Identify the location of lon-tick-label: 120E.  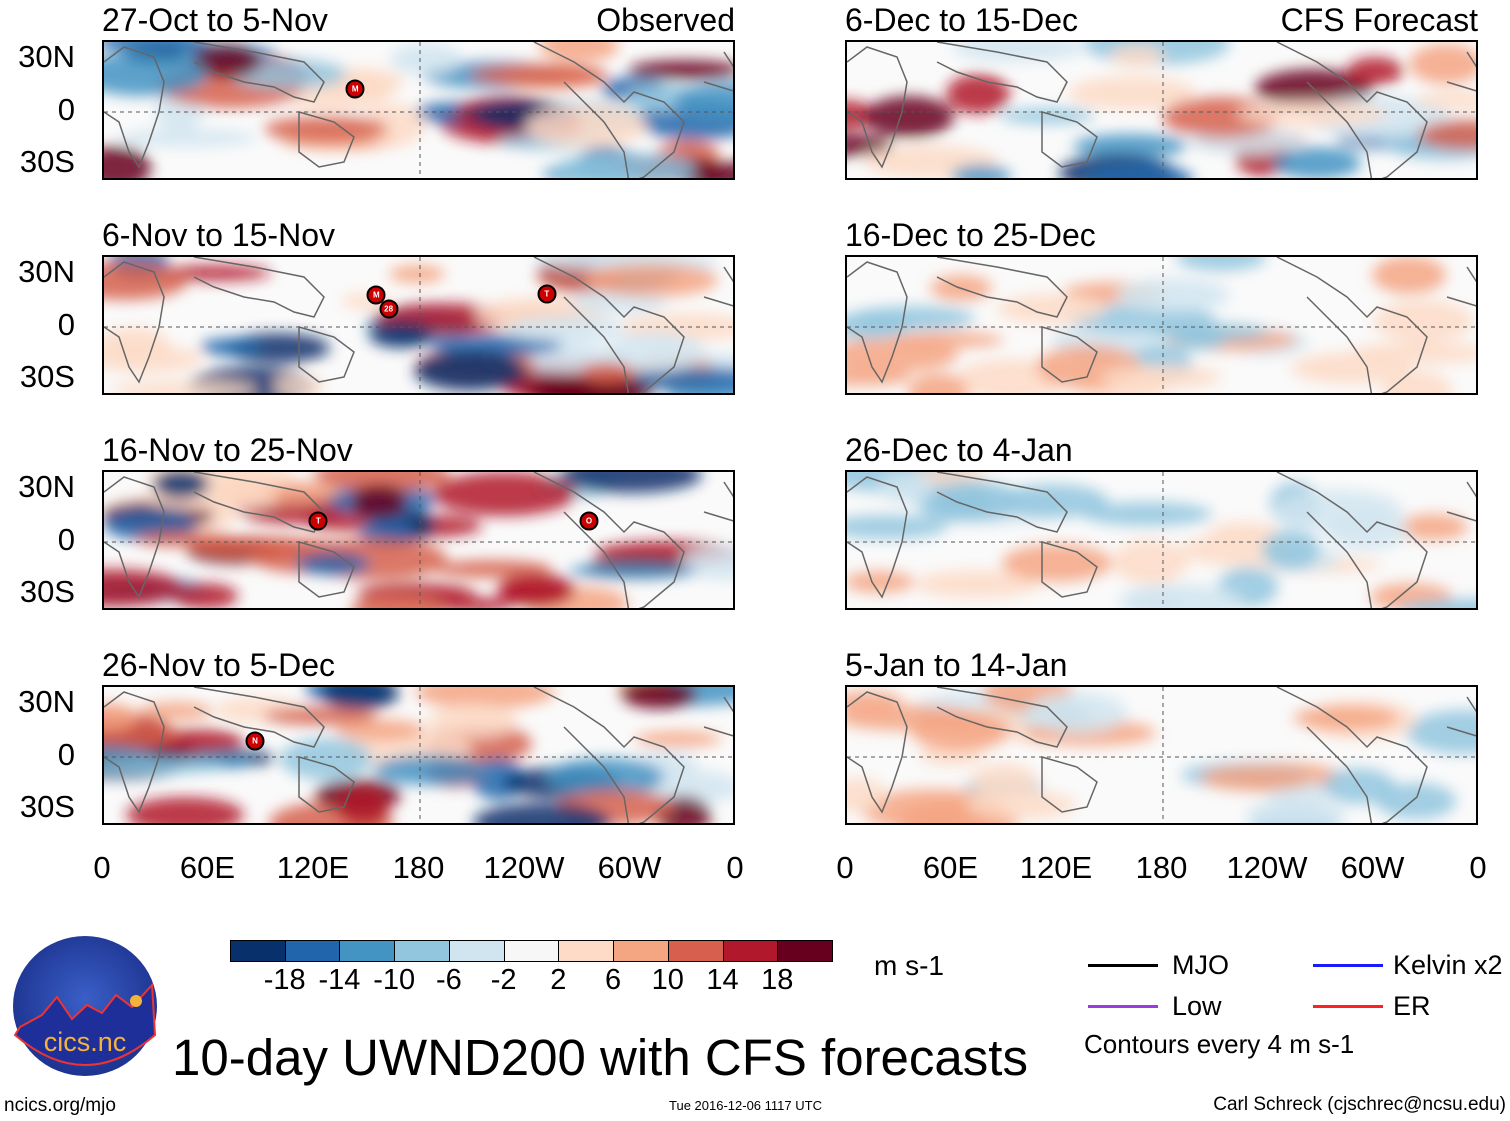
(1056, 867).